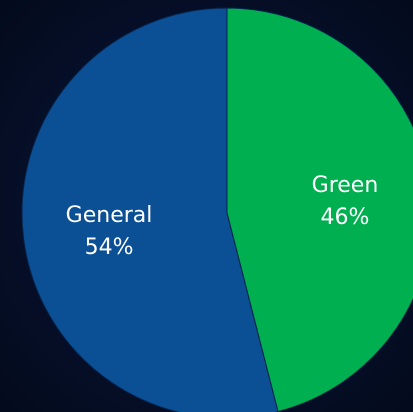 Image resolution: width=413 pixels, height=412 pixels. I want to click on slice-percent-general: 54%, so click(109, 247).